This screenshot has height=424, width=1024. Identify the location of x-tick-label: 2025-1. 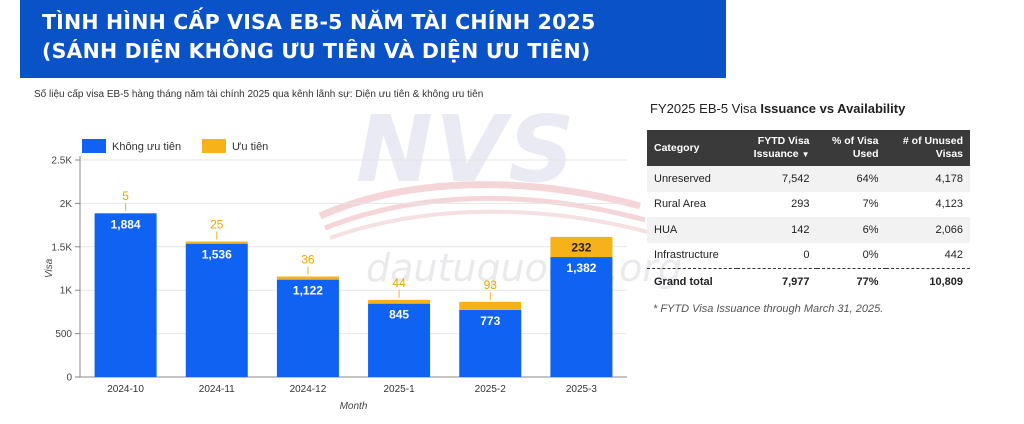
(400, 389).